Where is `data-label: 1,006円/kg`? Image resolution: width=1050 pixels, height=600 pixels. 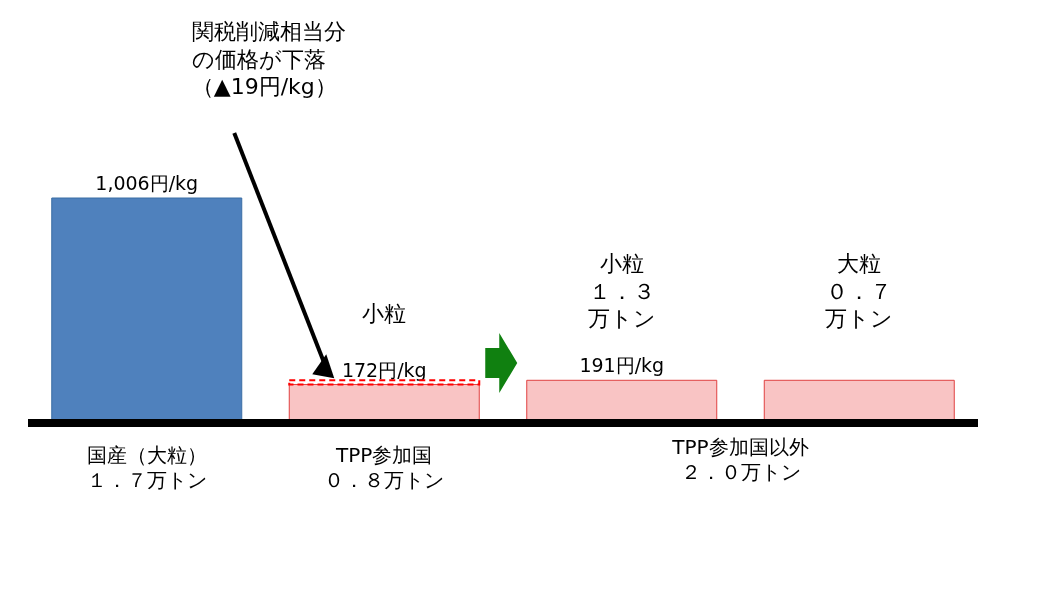
data-label: 1,006円/kg is located at coordinates (147, 183).